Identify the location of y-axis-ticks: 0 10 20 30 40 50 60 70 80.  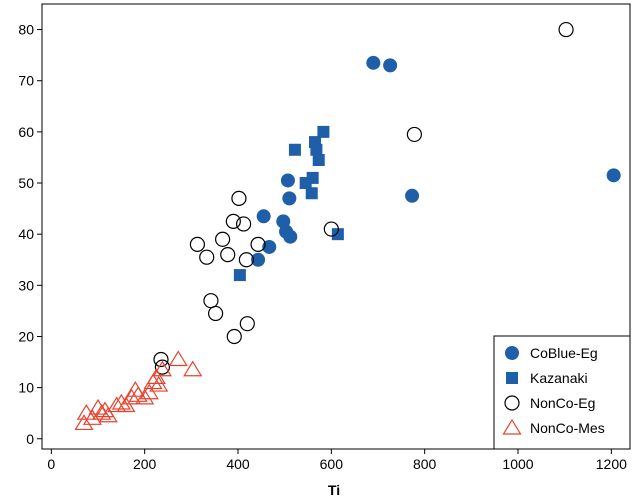
(30, 234).